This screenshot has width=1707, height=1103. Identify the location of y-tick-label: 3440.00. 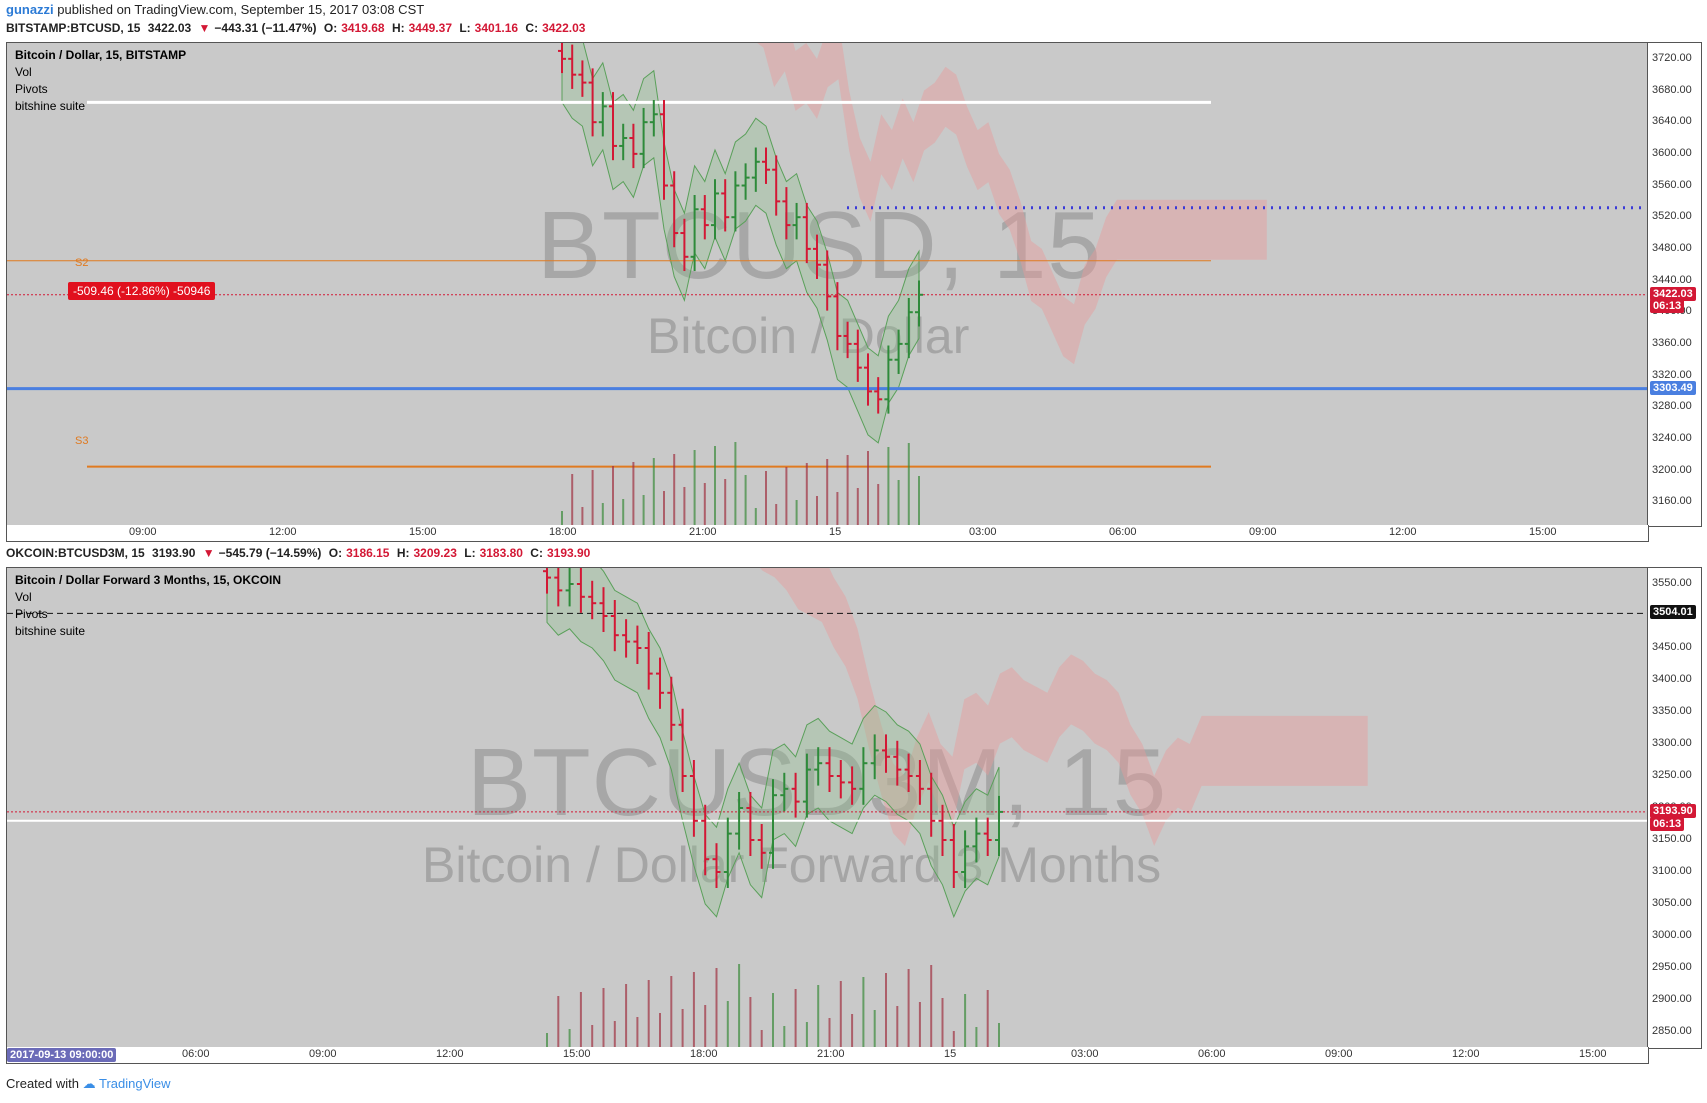
(1672, 279).